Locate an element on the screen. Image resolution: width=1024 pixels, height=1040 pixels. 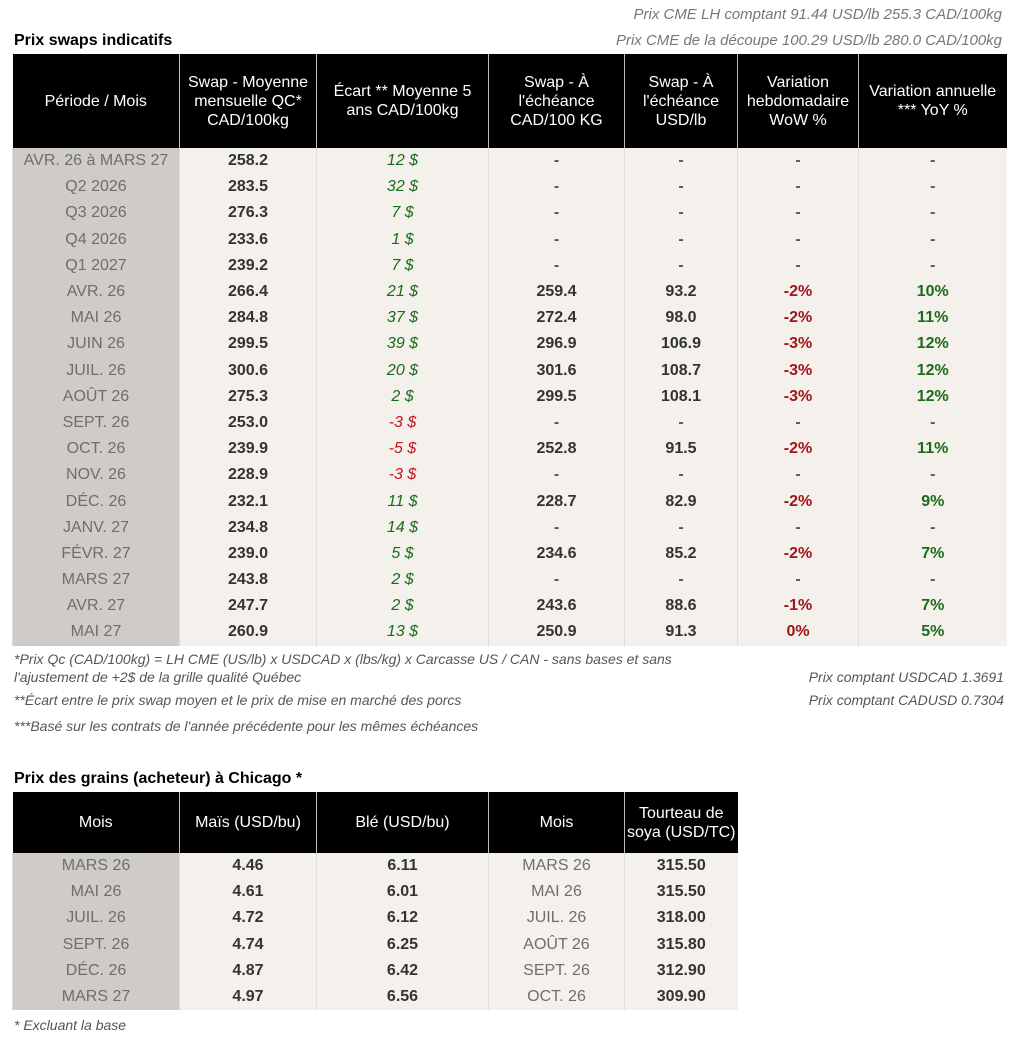
period-cell: AVR. 26 is located at coordinates (96, 292).